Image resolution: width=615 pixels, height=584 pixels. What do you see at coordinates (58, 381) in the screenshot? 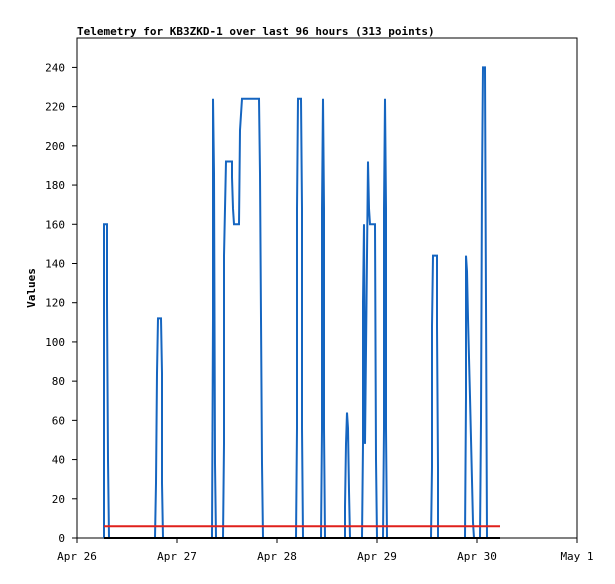
I see `y-tick-label: 80` at bounding box center [58, 381].